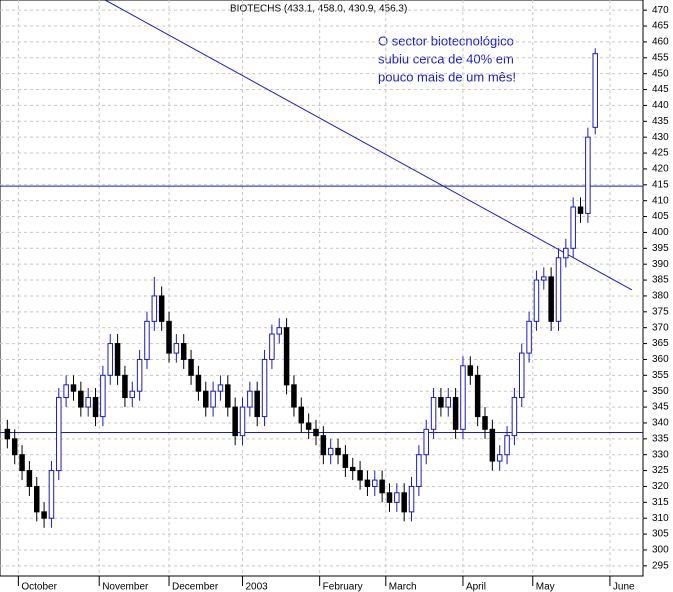 The width and height of the screenshot is (673, 592). Describe the element at coordinates (447, 76) in the screenshot. I see `annotation: pouco mais de um mês!` at that location.